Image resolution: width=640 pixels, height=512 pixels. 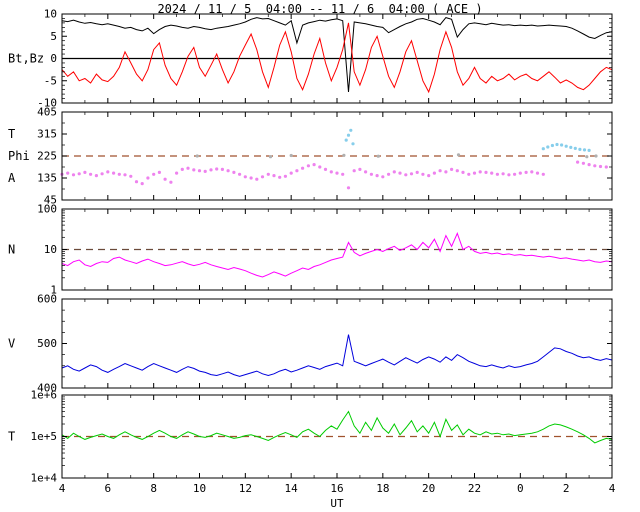 I want to click on svg-text: A, so click(x=12, y=178).